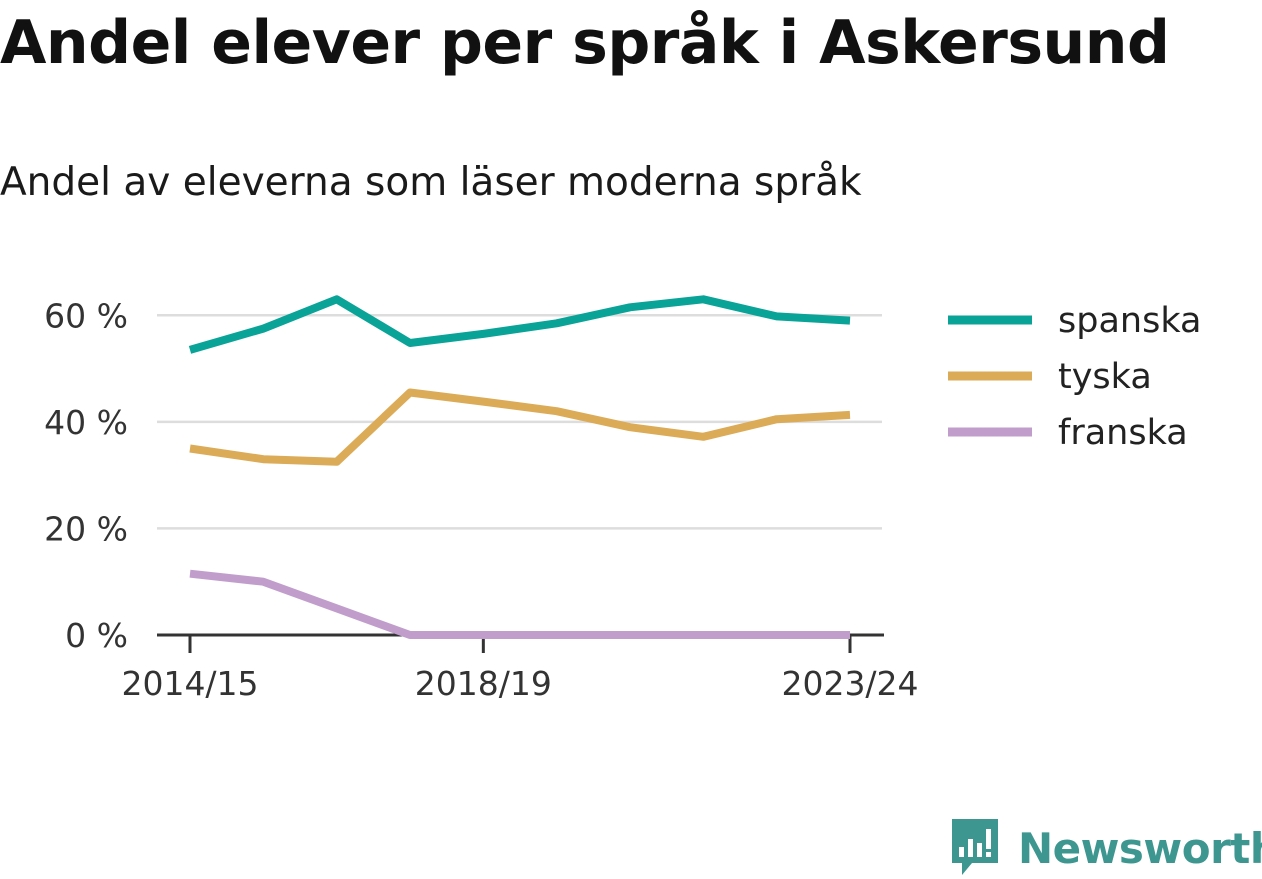  I want to click on legend: spanska tyska franska, so click(1074, 377).